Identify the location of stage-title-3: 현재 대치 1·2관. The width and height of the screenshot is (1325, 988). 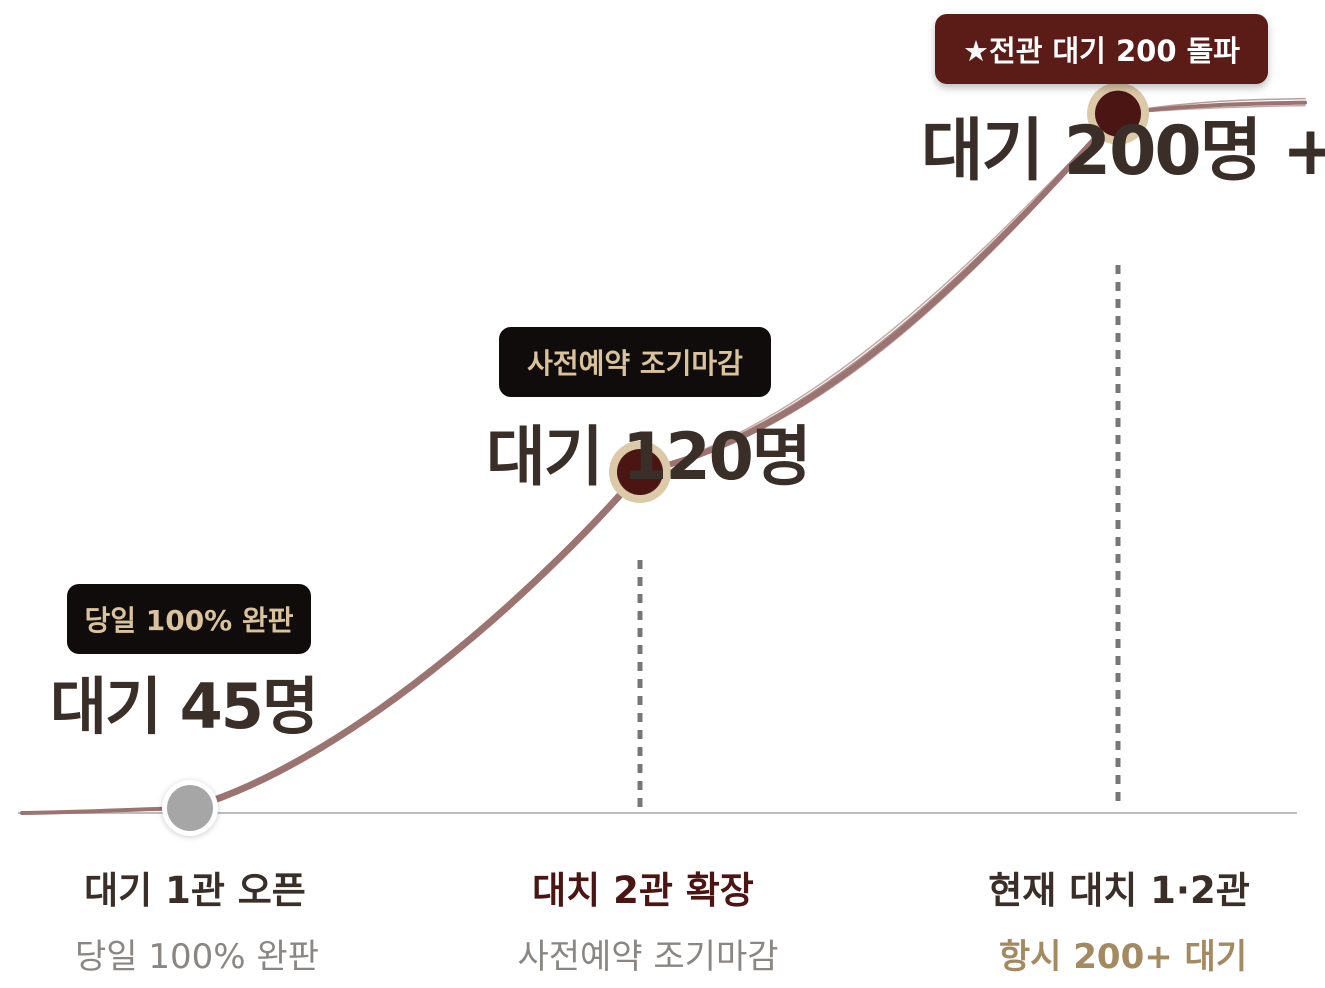
(1119, 890).